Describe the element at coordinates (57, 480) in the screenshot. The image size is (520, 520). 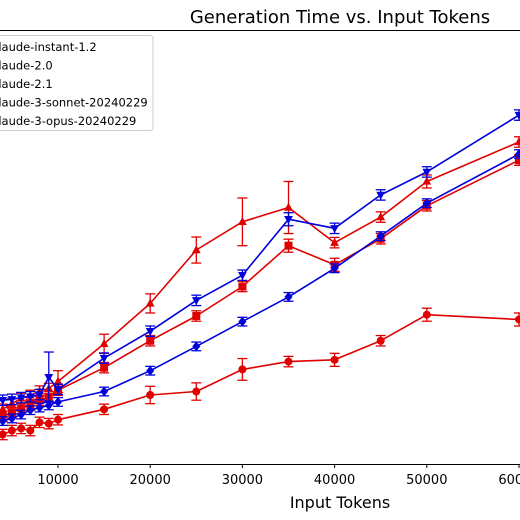
I see `x-tick-label: 10000` at that location.